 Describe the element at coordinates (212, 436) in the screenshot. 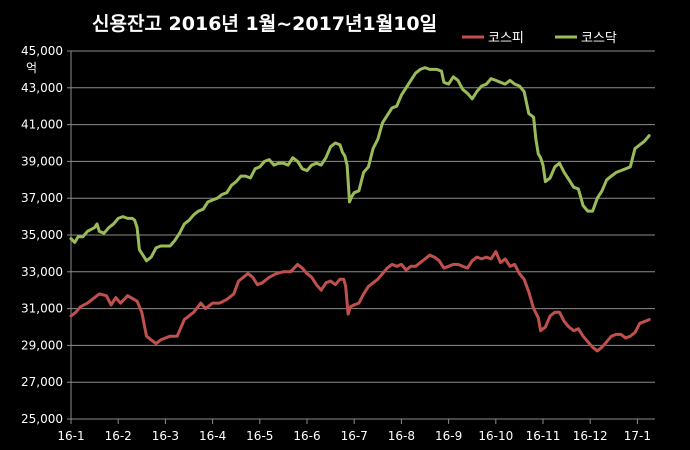

I see `x-tick-label: 16-4` at that location.